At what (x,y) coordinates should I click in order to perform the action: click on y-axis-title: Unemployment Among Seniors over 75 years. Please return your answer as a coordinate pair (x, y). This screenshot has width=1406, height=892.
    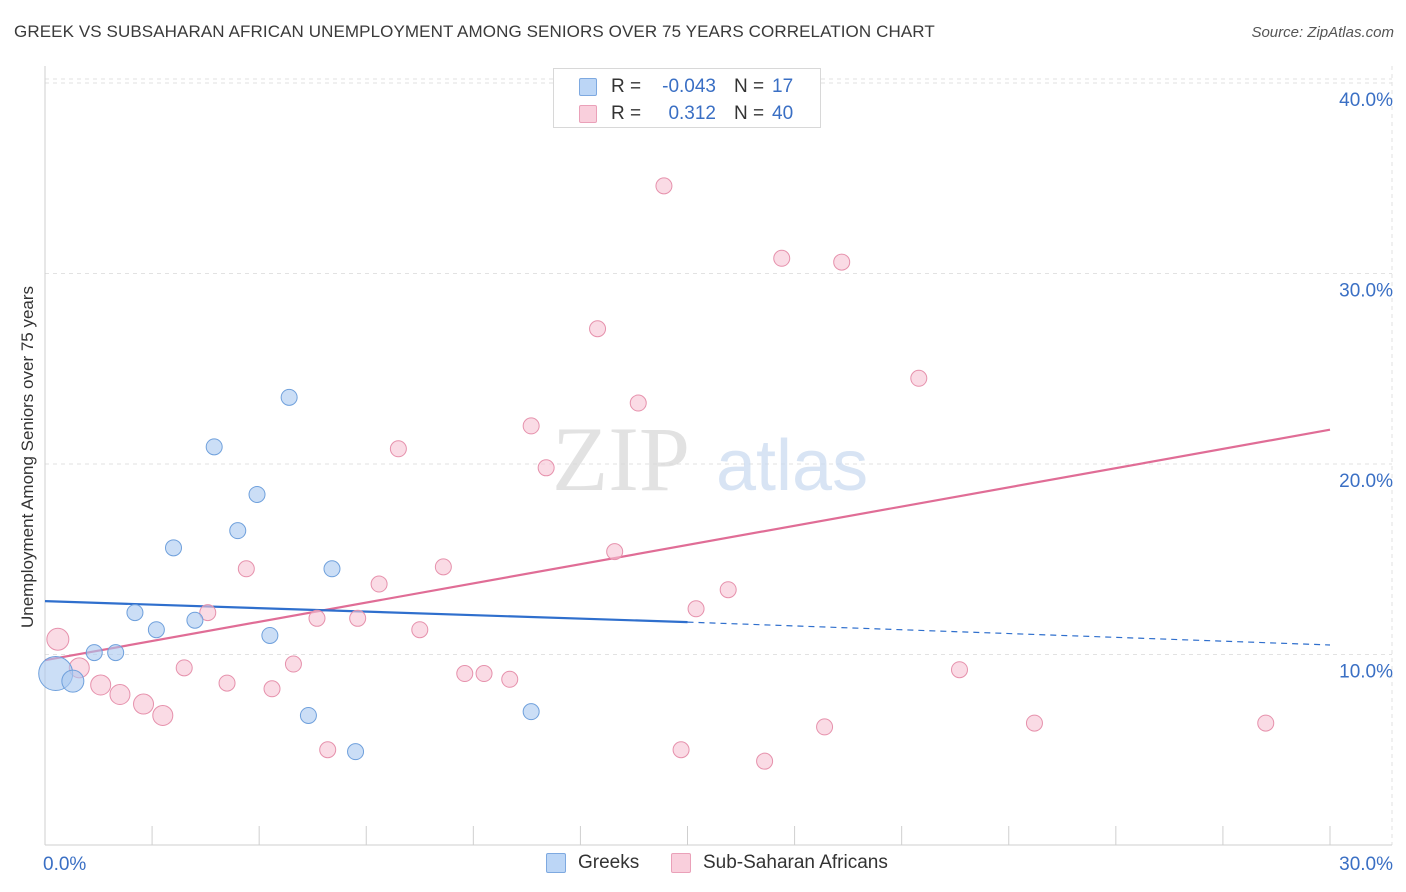
    Looking at the image, I should click on (27, 457).